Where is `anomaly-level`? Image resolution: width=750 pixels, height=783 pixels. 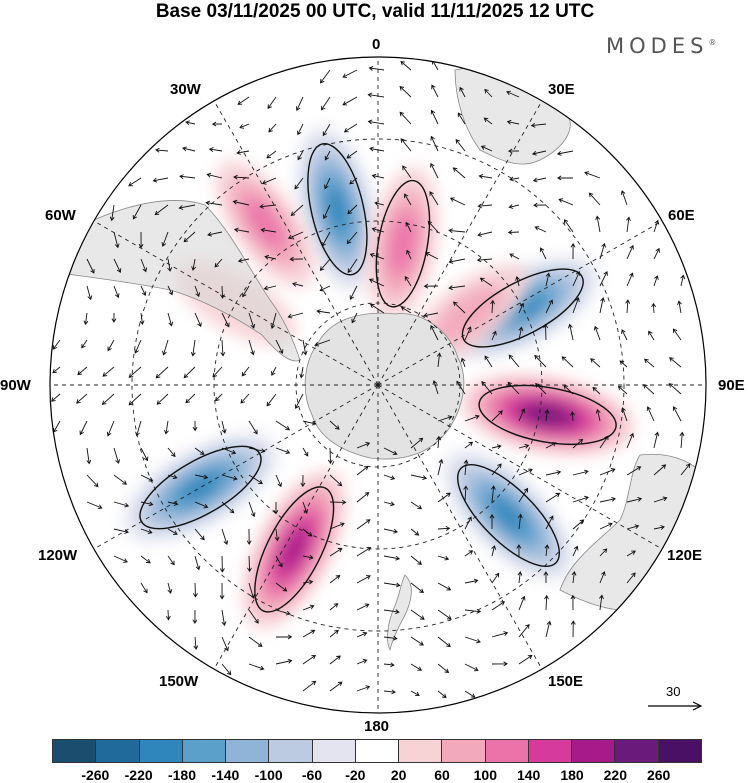
anomaly-level is located at coordinates (294, 549).